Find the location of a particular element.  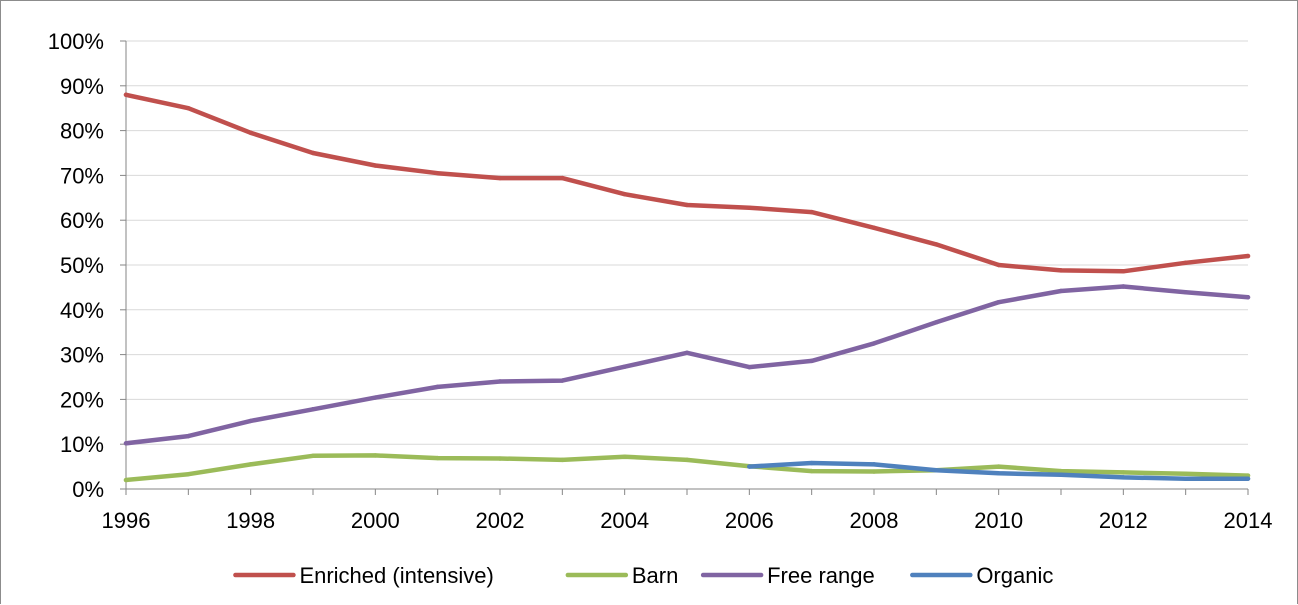

legend-label: Barn is located at coordinates (655, 575).